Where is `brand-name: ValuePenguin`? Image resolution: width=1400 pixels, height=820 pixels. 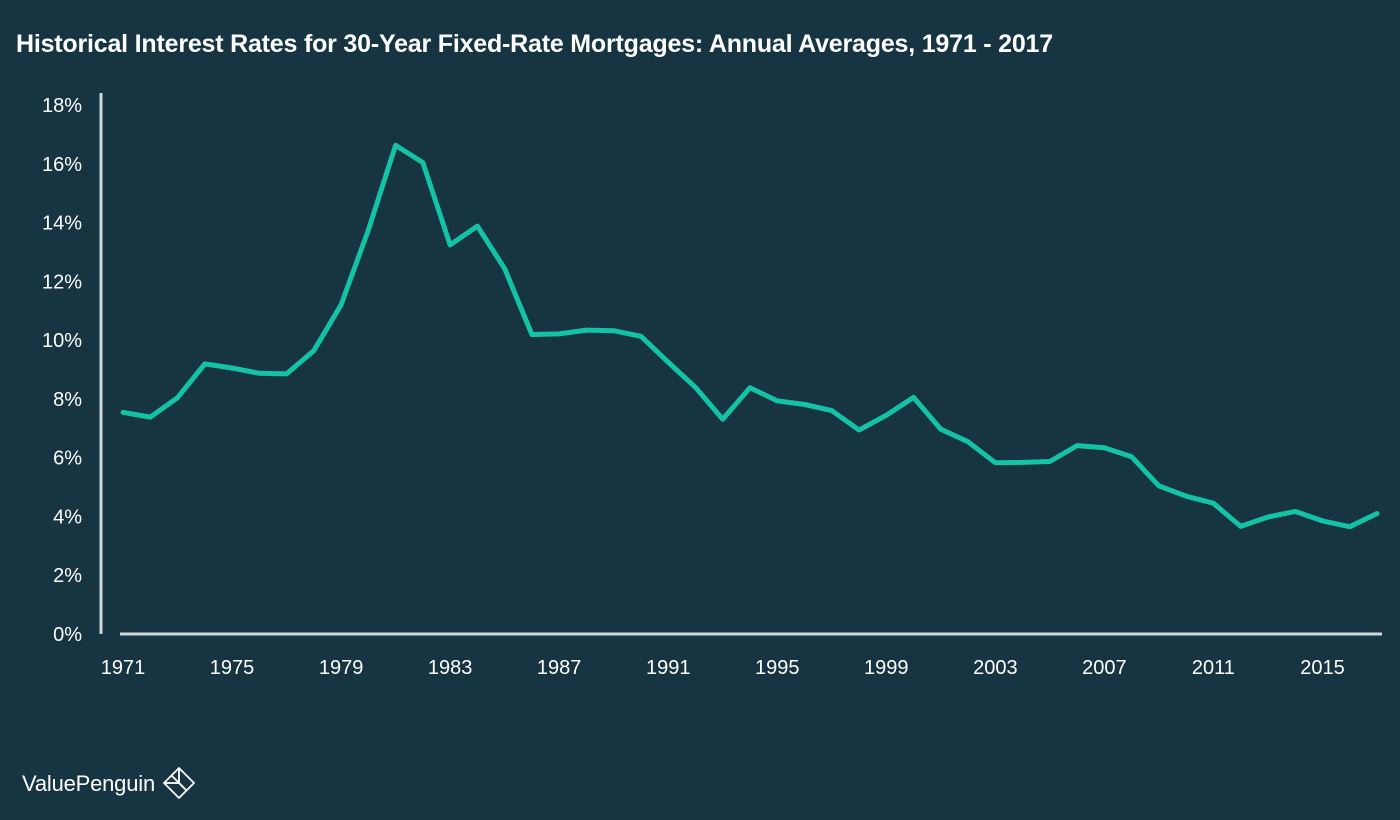 brand-name: ValuePenguin is located at coordinates (88, 783).